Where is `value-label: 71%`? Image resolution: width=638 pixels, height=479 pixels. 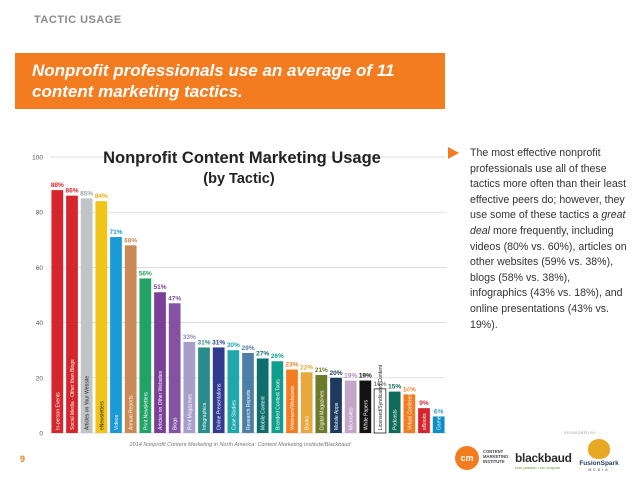
value-label: 71% is located at coordinates (115, 232).